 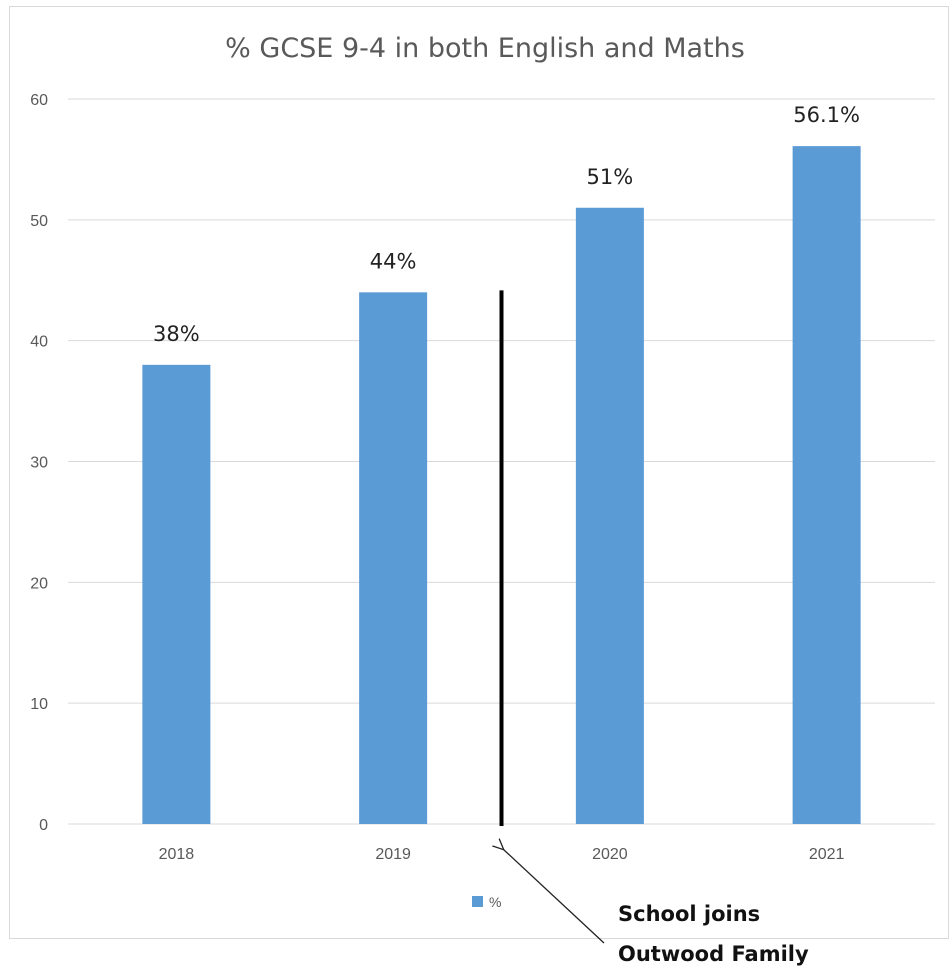 I want to click on bar-2021, so click(x=826, y=485).